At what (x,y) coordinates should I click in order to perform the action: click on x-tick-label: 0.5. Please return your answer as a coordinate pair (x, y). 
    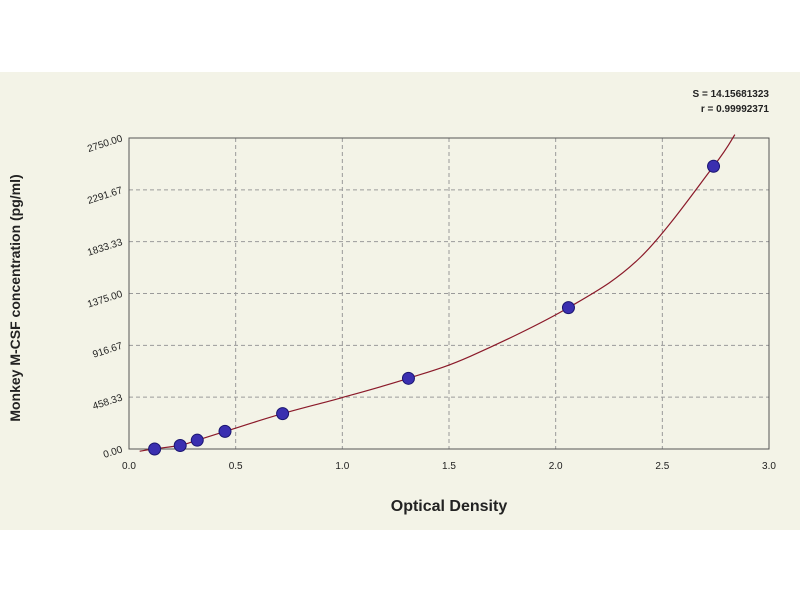
    Looking at the image, I should click on (236, 466).